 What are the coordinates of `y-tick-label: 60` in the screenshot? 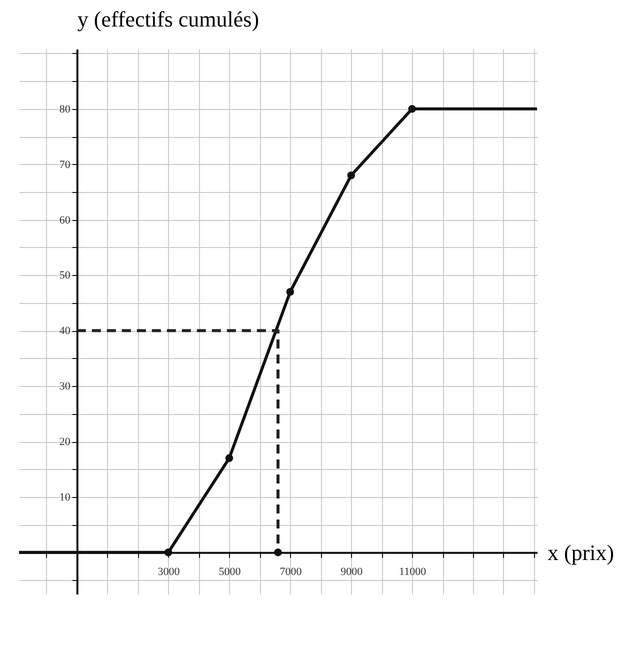 It's located at (65, 220).